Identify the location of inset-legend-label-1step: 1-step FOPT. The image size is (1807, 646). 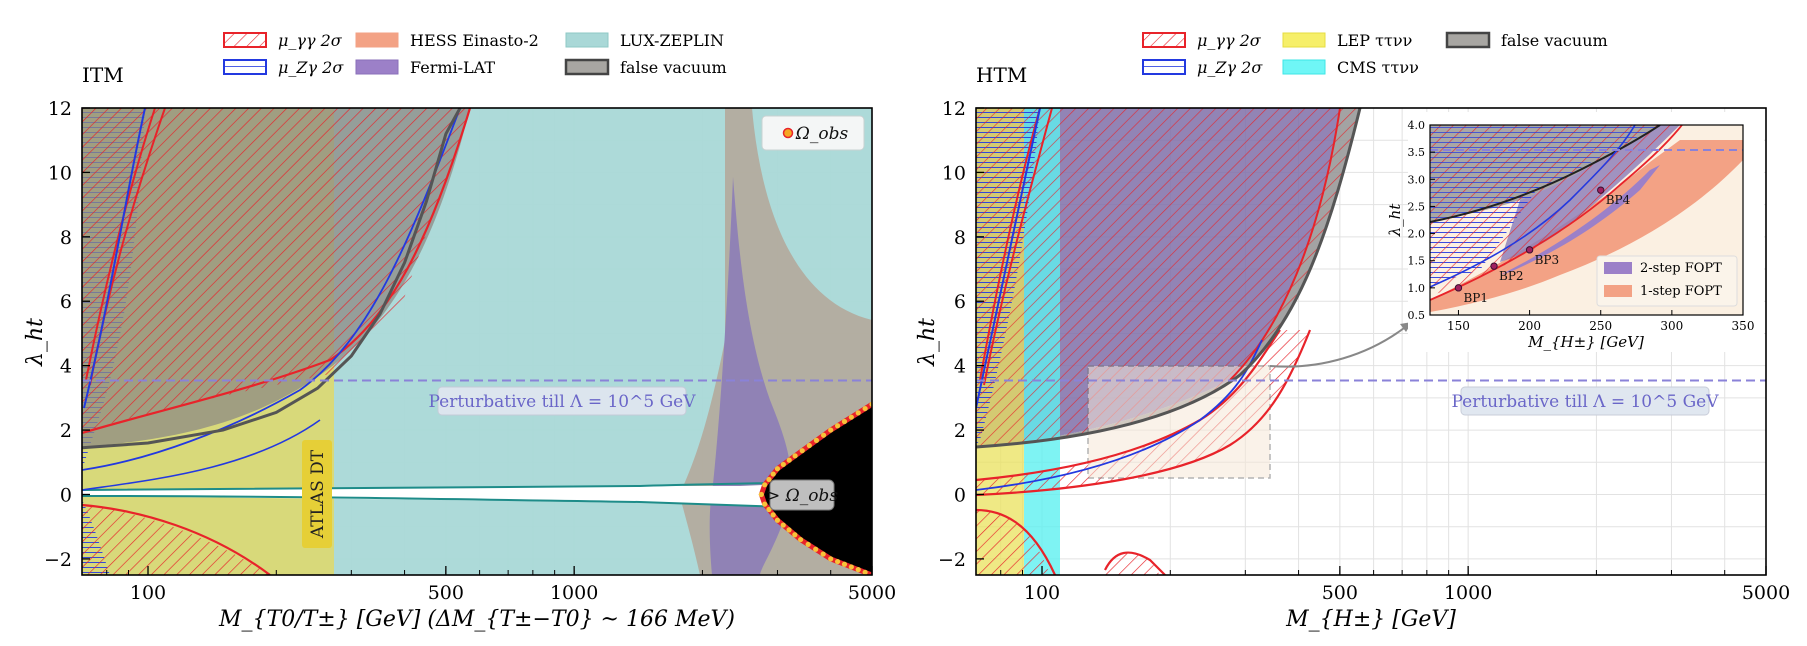
(1681, 291).